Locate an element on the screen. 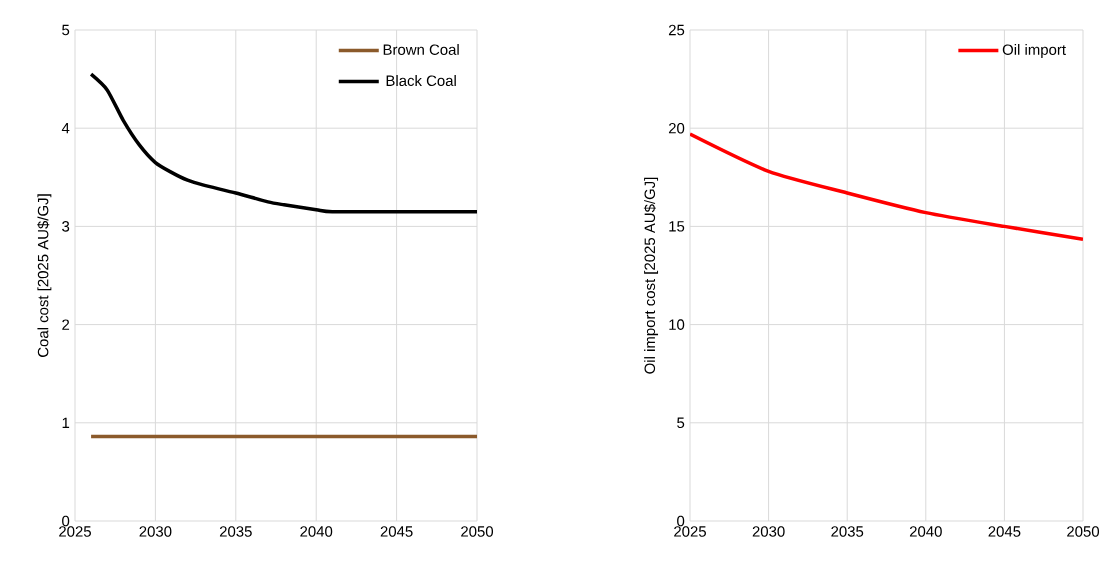 The height and width of the screenshot is (572, 1116). legend-label: Black Coal is located at coordinates (421, 81).